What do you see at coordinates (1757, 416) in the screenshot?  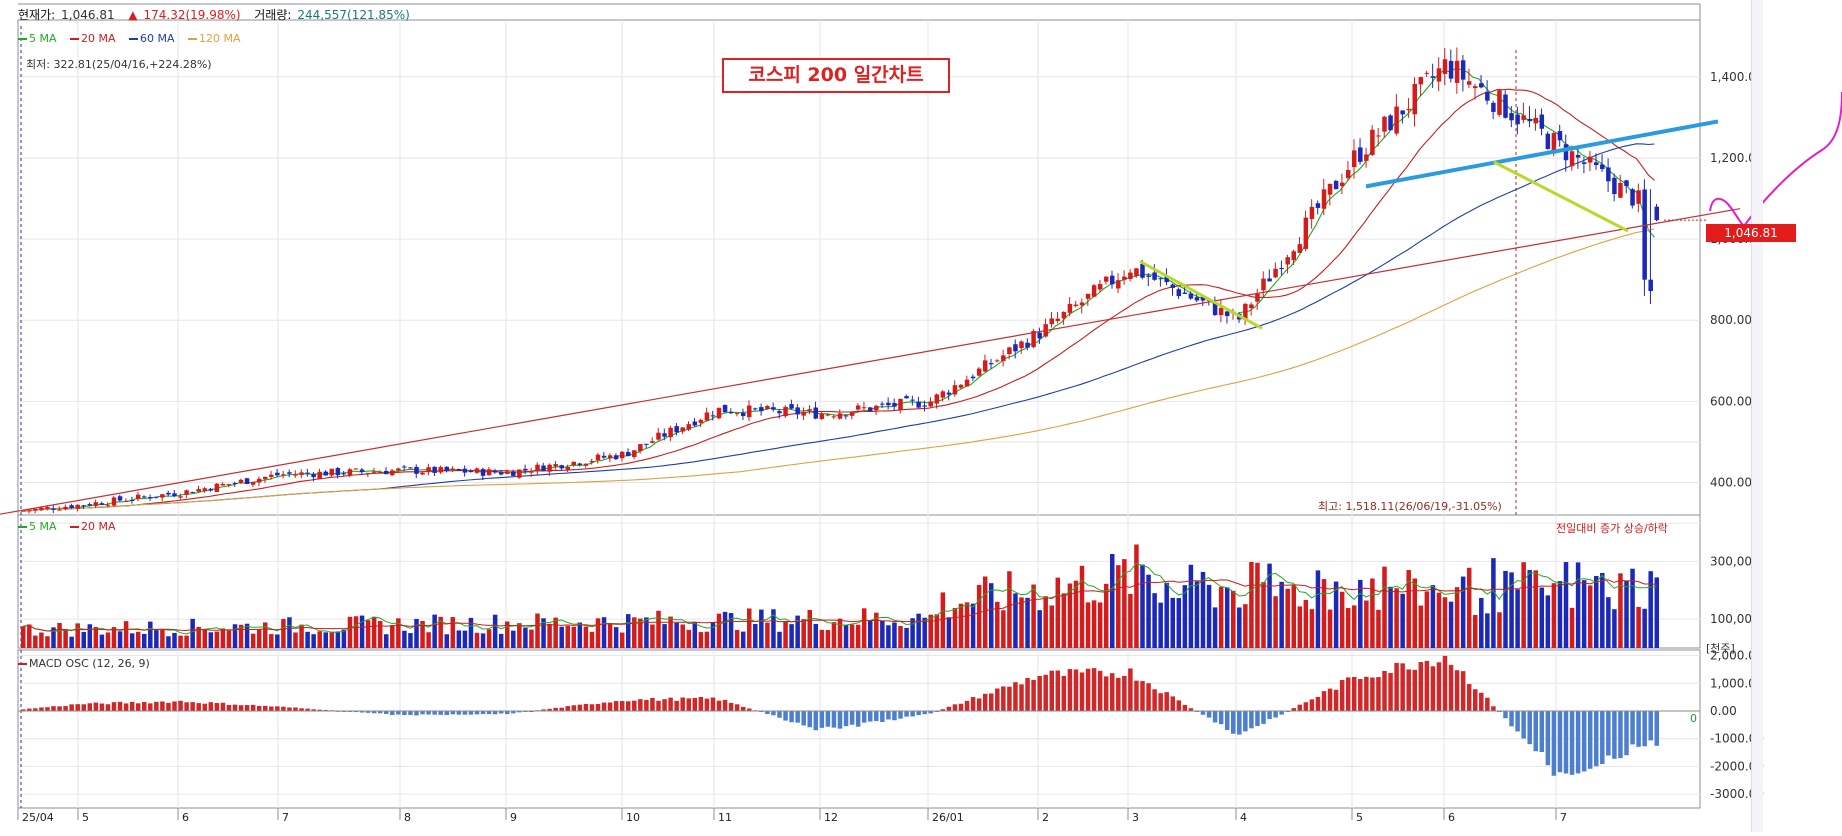 I see `scrollbar` at bounding box center [1757, 416].